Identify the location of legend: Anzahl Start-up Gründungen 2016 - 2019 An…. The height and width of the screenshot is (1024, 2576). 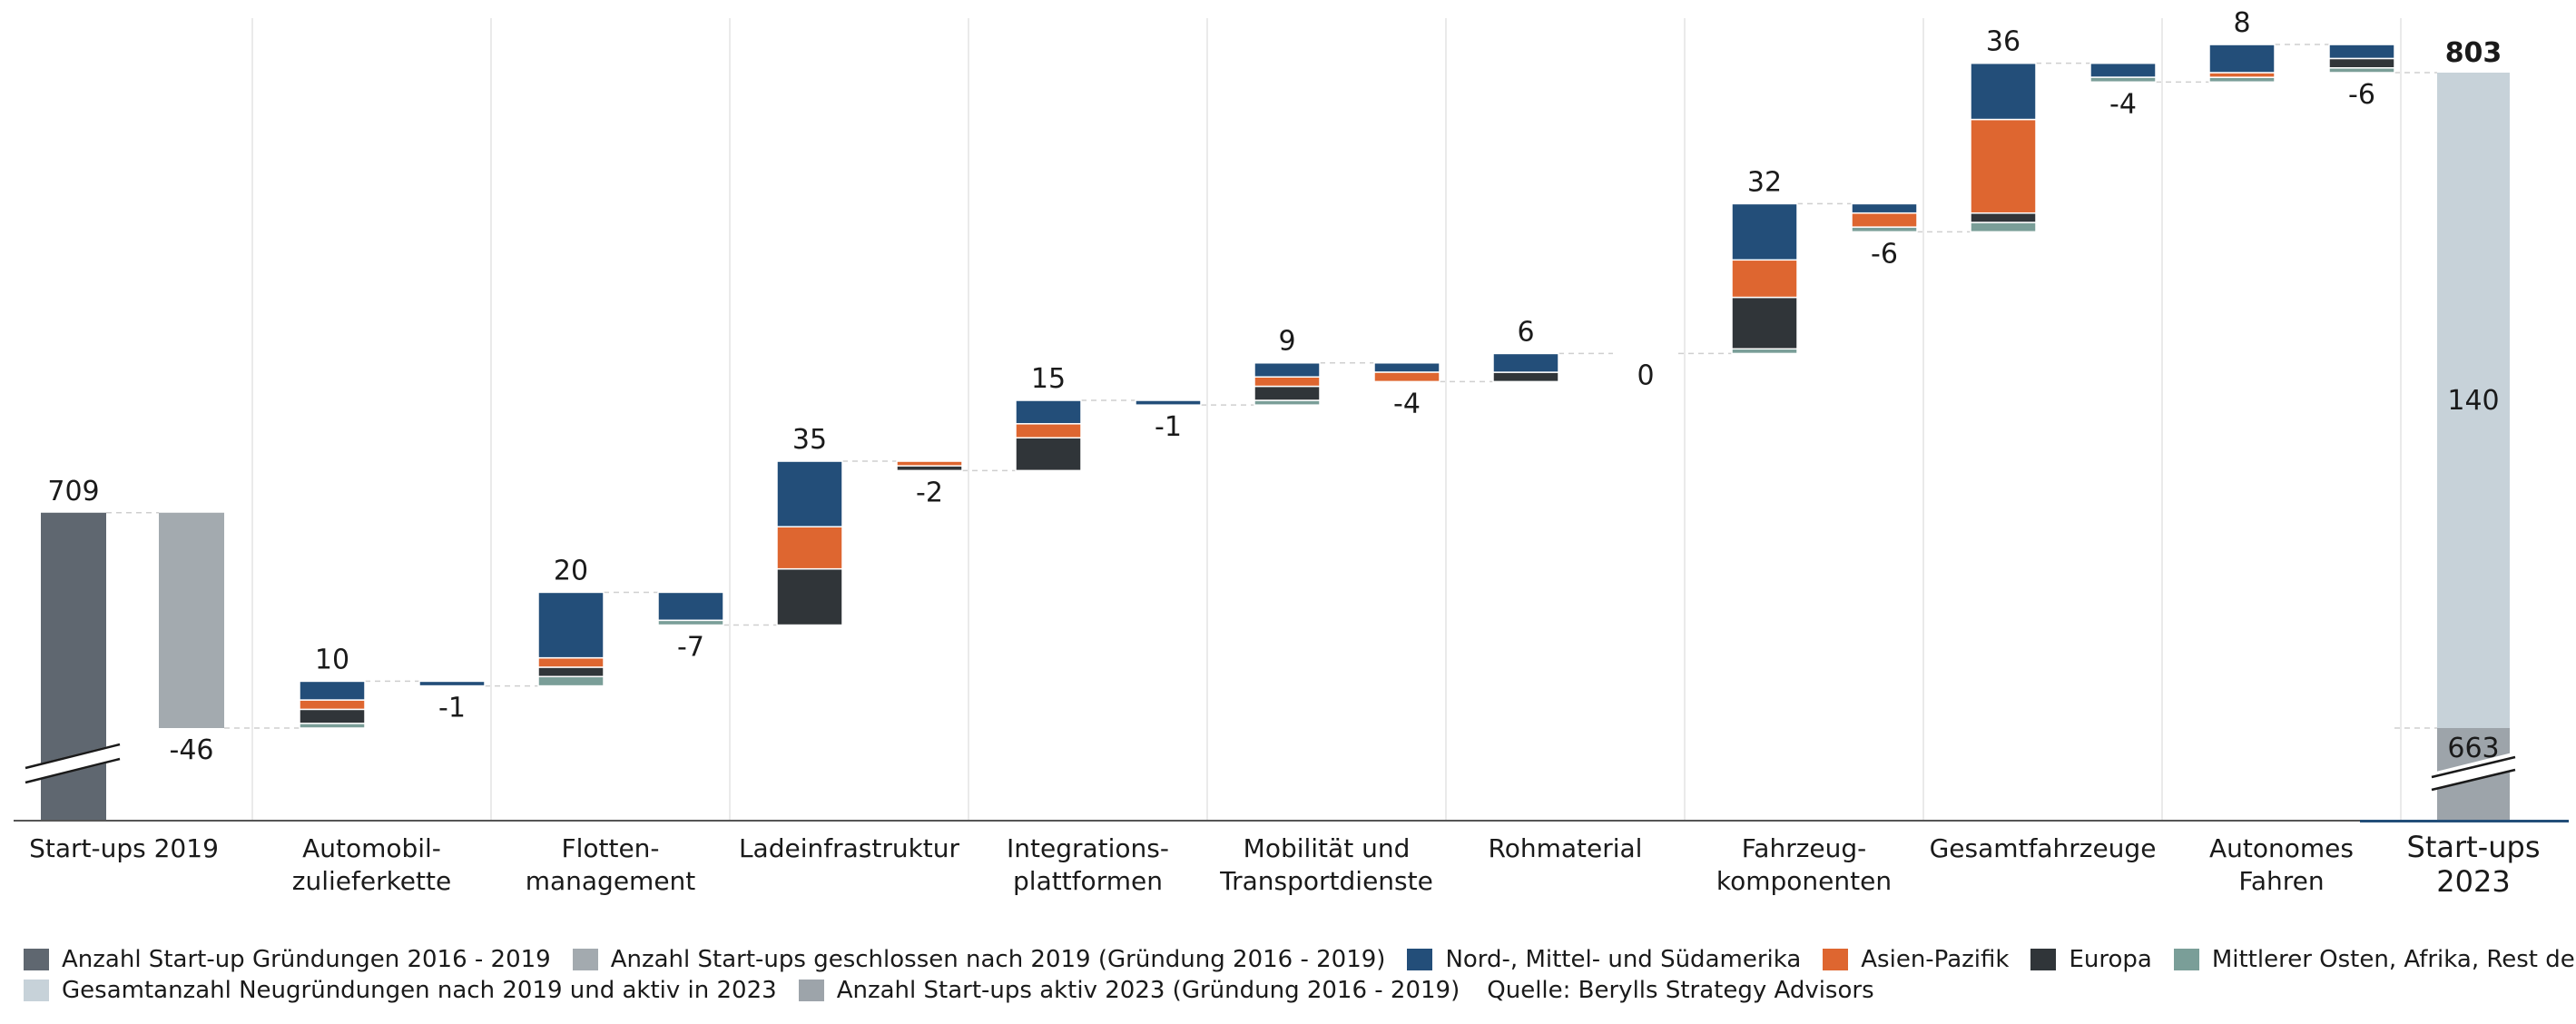
(1300, 975).